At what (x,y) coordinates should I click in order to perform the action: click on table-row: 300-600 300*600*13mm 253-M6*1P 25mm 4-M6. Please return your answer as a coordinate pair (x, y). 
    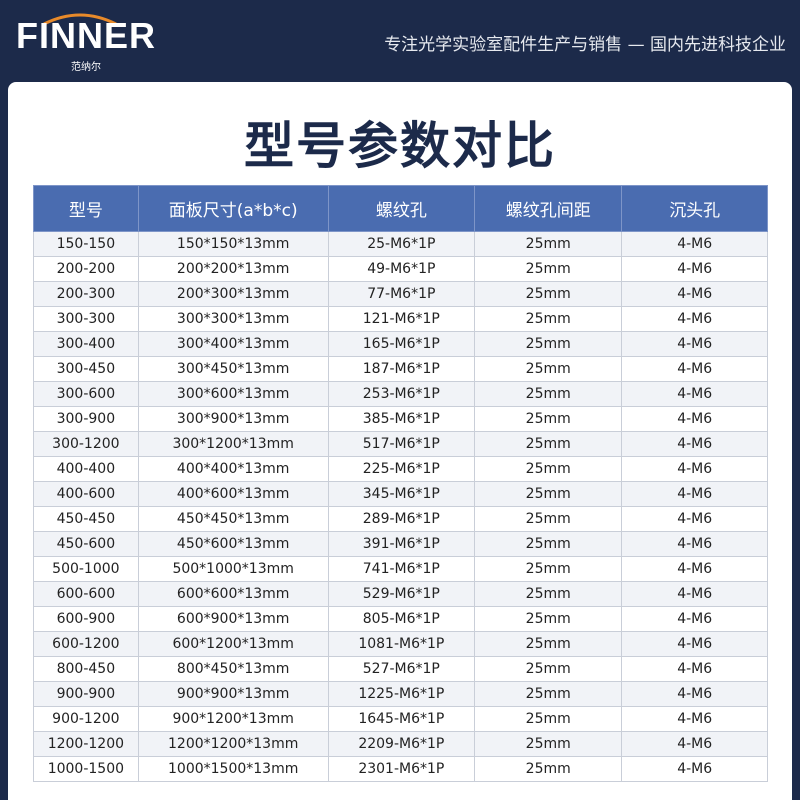
    Looking at the image, I should click on (400, 394).